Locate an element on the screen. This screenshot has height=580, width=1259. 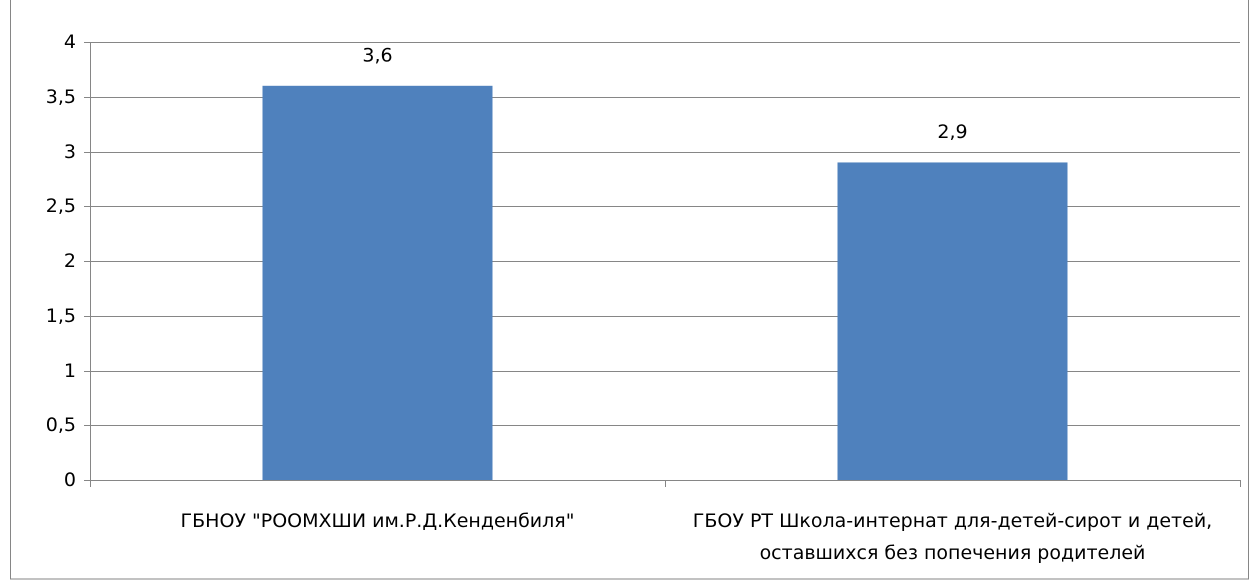
data-label: 3,6 is located at coordinates (377, 55).